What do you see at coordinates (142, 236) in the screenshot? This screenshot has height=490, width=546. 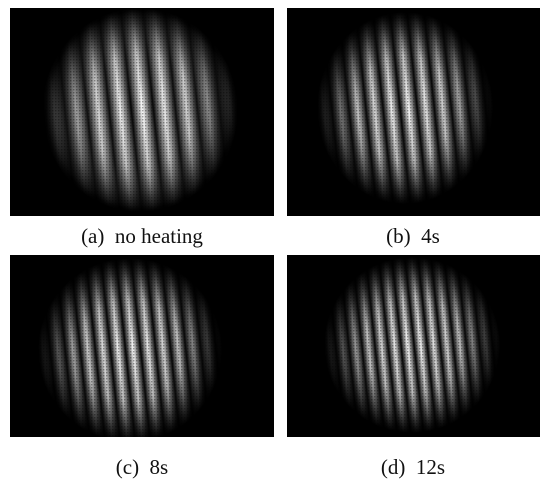 I see `caption: (a) no heating` at bounding box center [142, 236].